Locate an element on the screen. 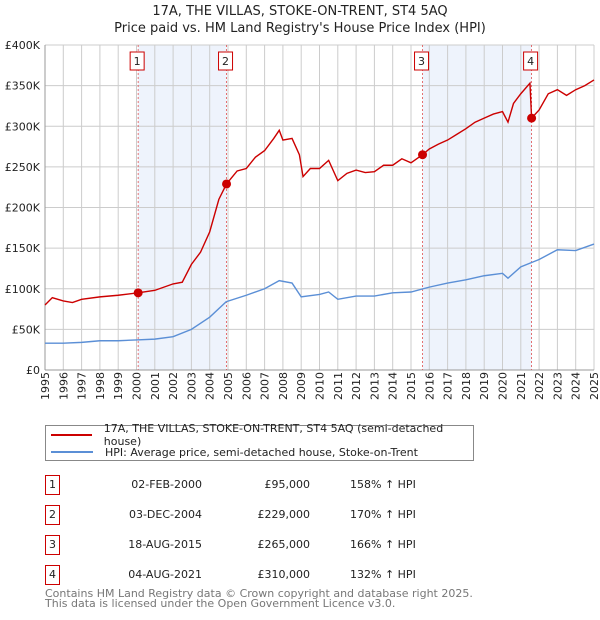  y-tick-label: £150K is located at coordinates (23, 248).